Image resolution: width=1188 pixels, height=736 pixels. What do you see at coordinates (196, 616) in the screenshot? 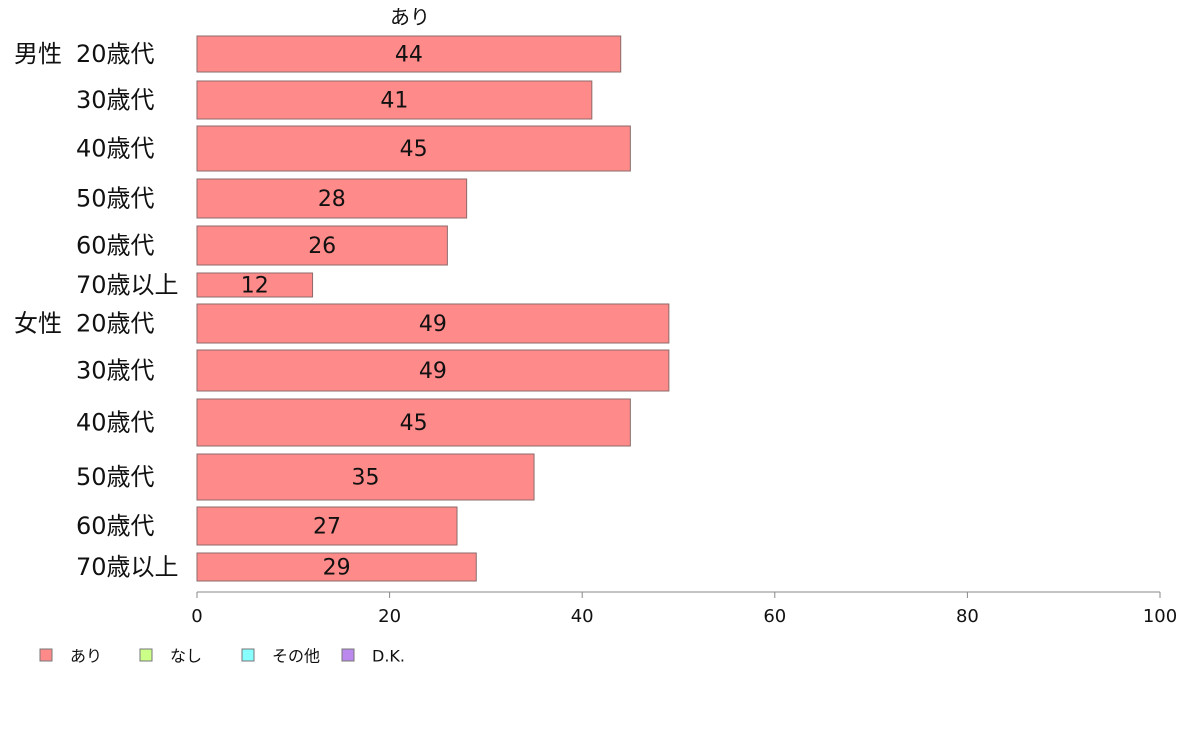
I see `x-tick-label: 0` at bounding box center [196, 616].